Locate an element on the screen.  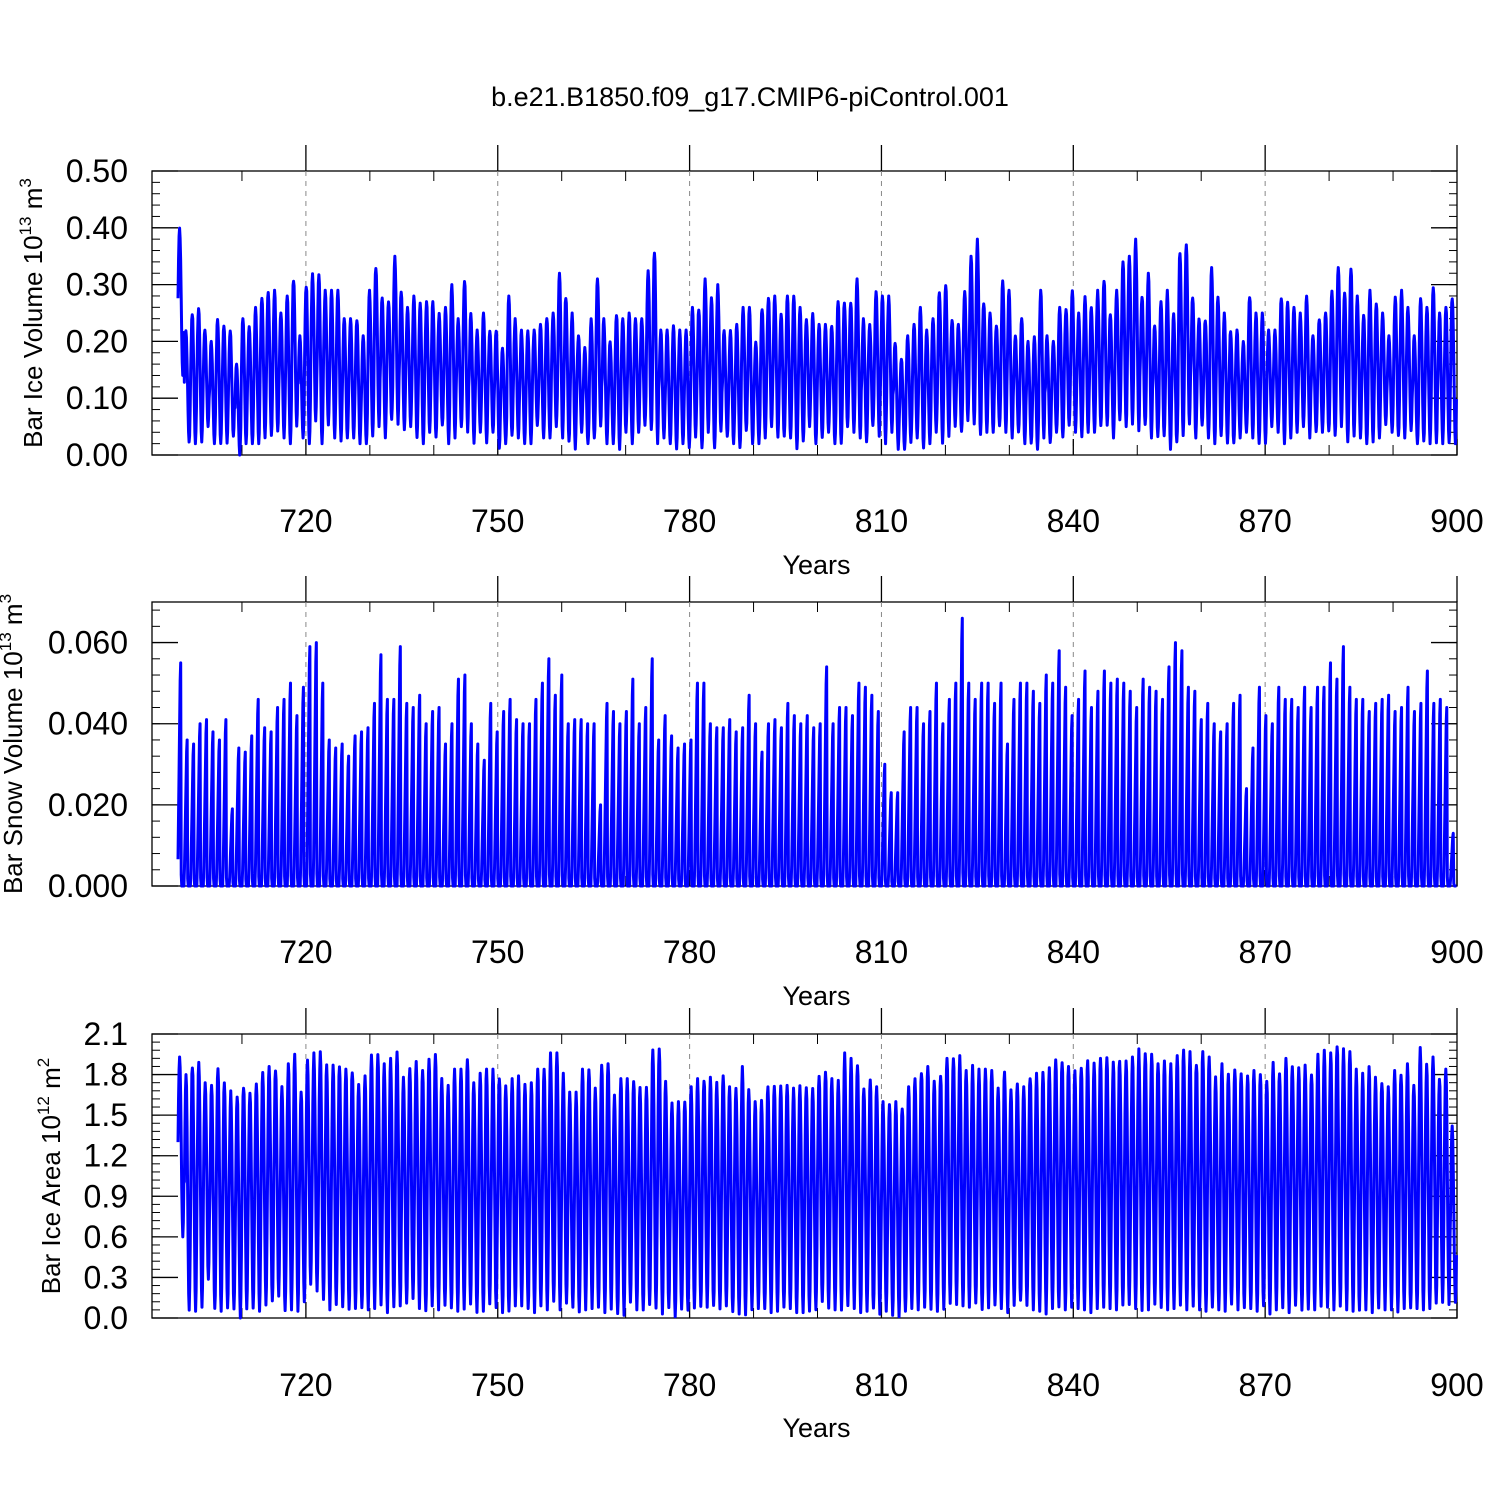
y-tick-label: 0.9 is located at coordinates (106, 1196).